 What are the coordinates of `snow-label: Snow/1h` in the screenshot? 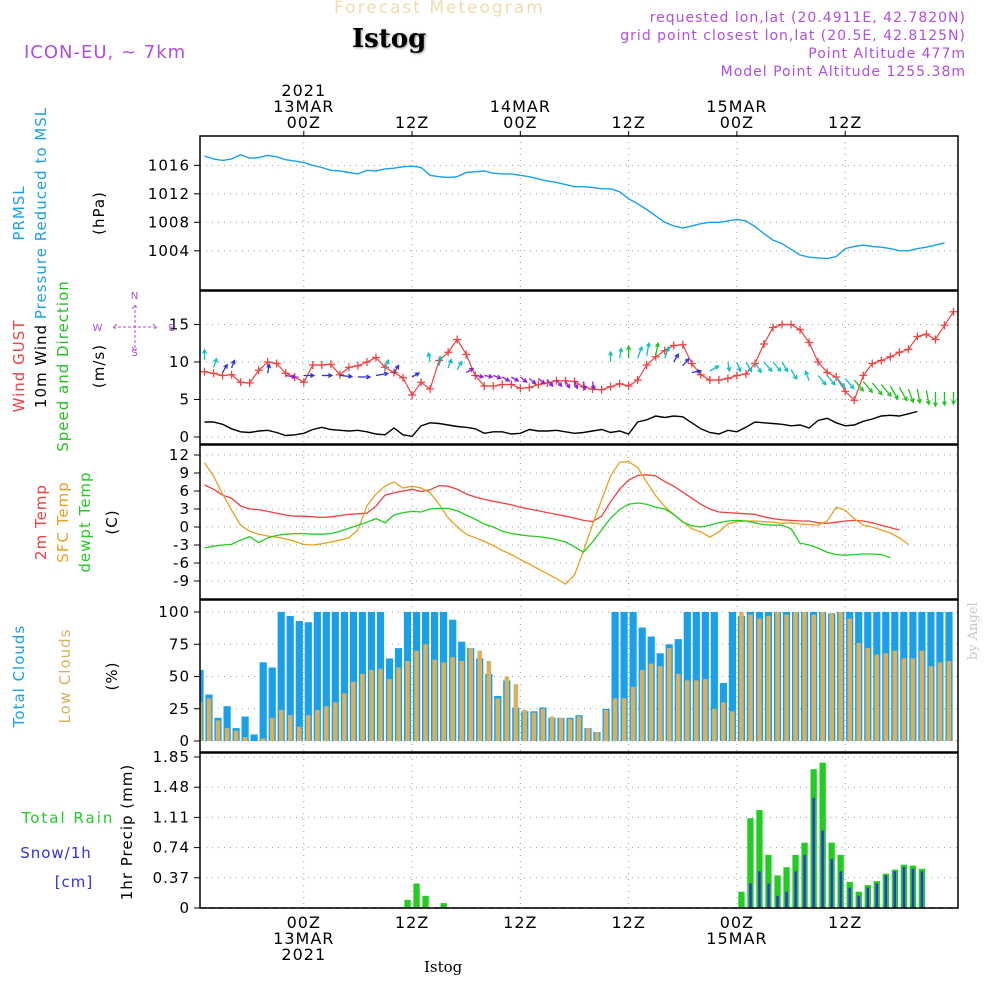 It's located at (56, 853).